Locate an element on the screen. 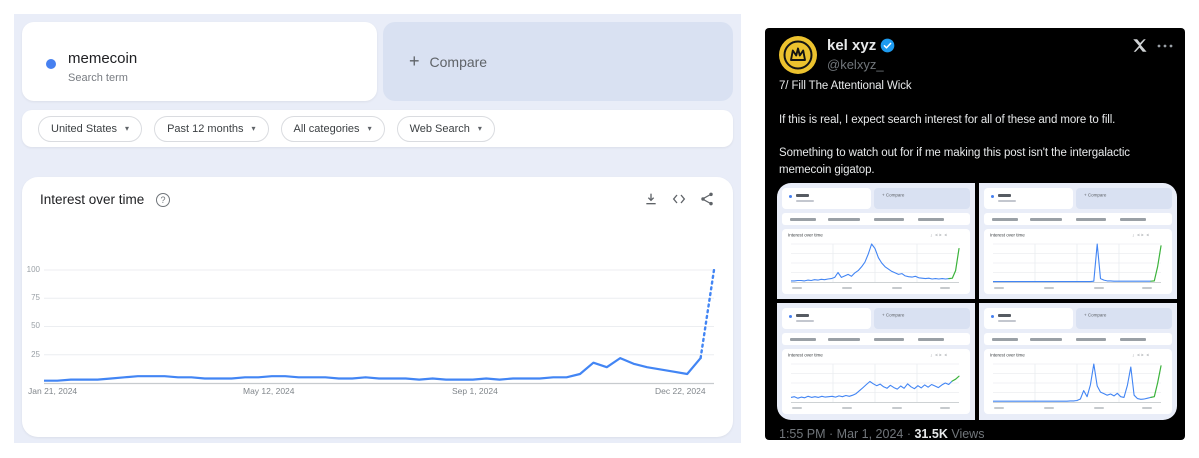 The height and width of the screenshot is (458, 1199). share-icon is located at coordinates (707, 199).